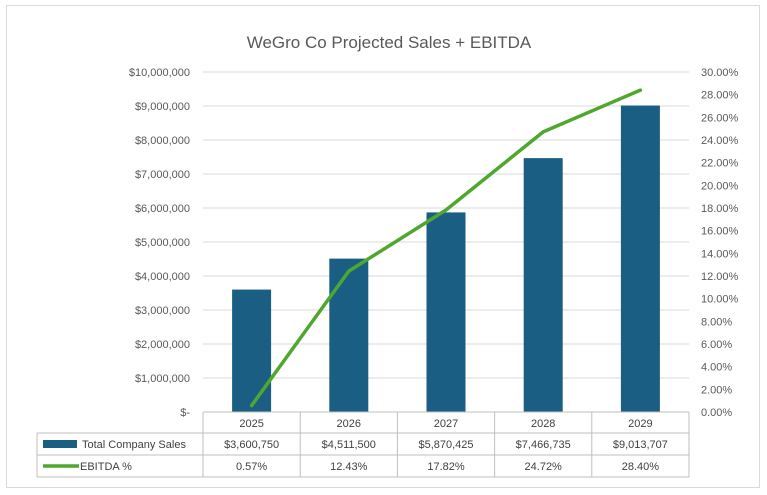 The image size is (767, 495). Describe the element at coordinates (162, 277) in the screenshot. I see `y-left-tick-label: $4,000,000` at that location.